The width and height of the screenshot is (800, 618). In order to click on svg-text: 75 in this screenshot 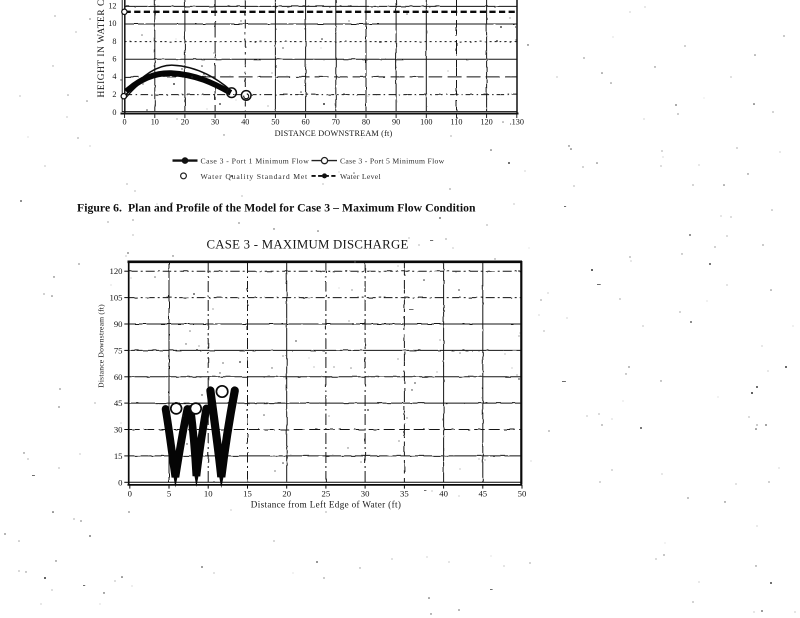, I will do `click(118, 350)`.